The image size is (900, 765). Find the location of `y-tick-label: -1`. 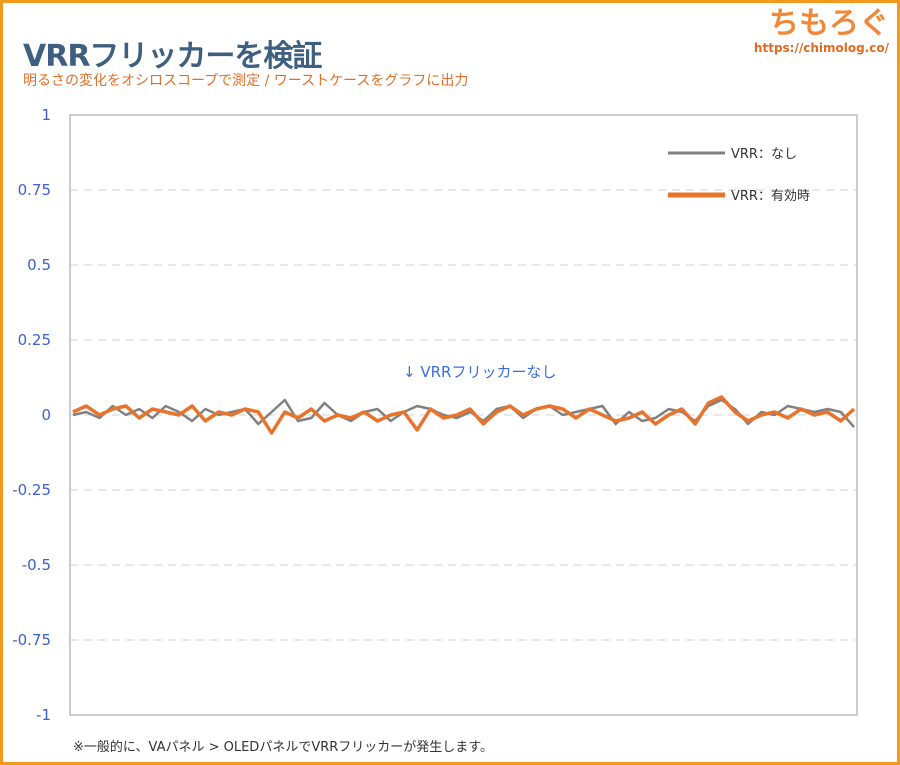

y-tick-label: -1 is located at coordinates (43, 715).